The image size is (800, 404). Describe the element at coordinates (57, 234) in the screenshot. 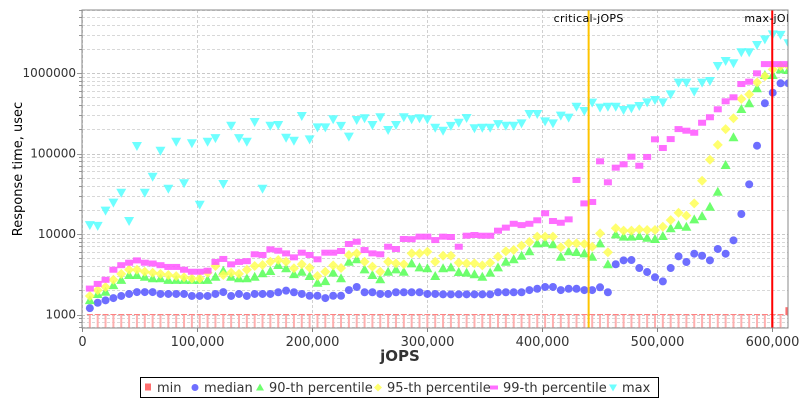

I see `y-tick-label: 10000` at that location.